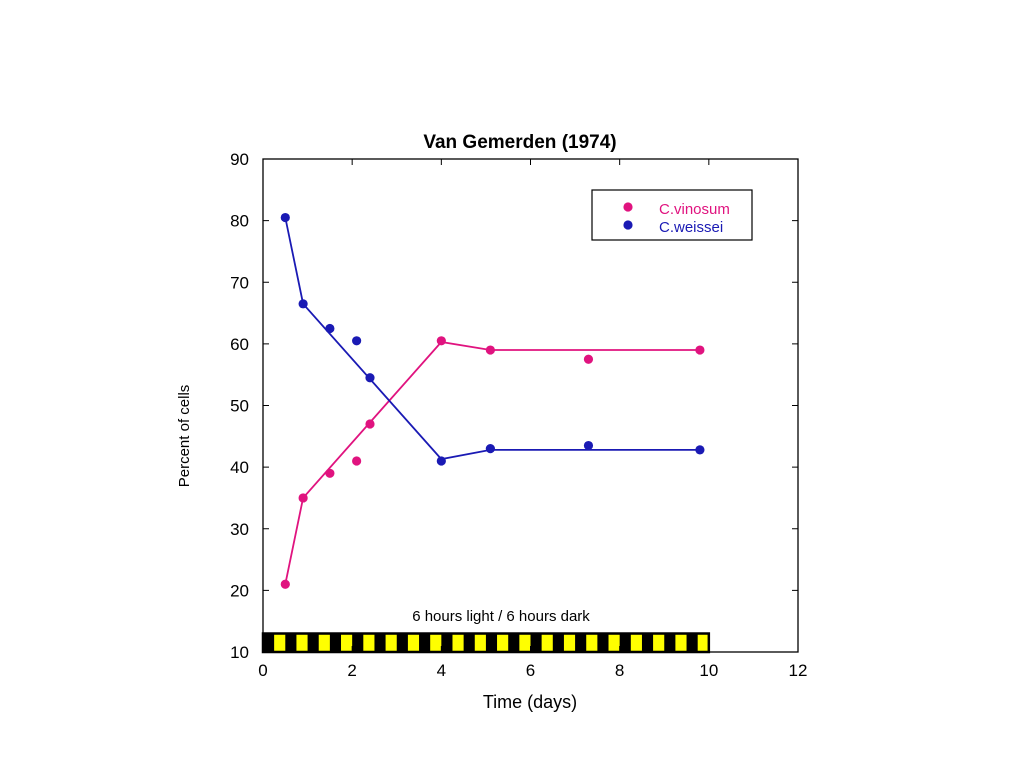 This screenshot has height=773, width=1024. What do you see at coordinates (239, 282) in the screenshot?
I see `y-tick-label: 70` at bounding box center [239, 282].